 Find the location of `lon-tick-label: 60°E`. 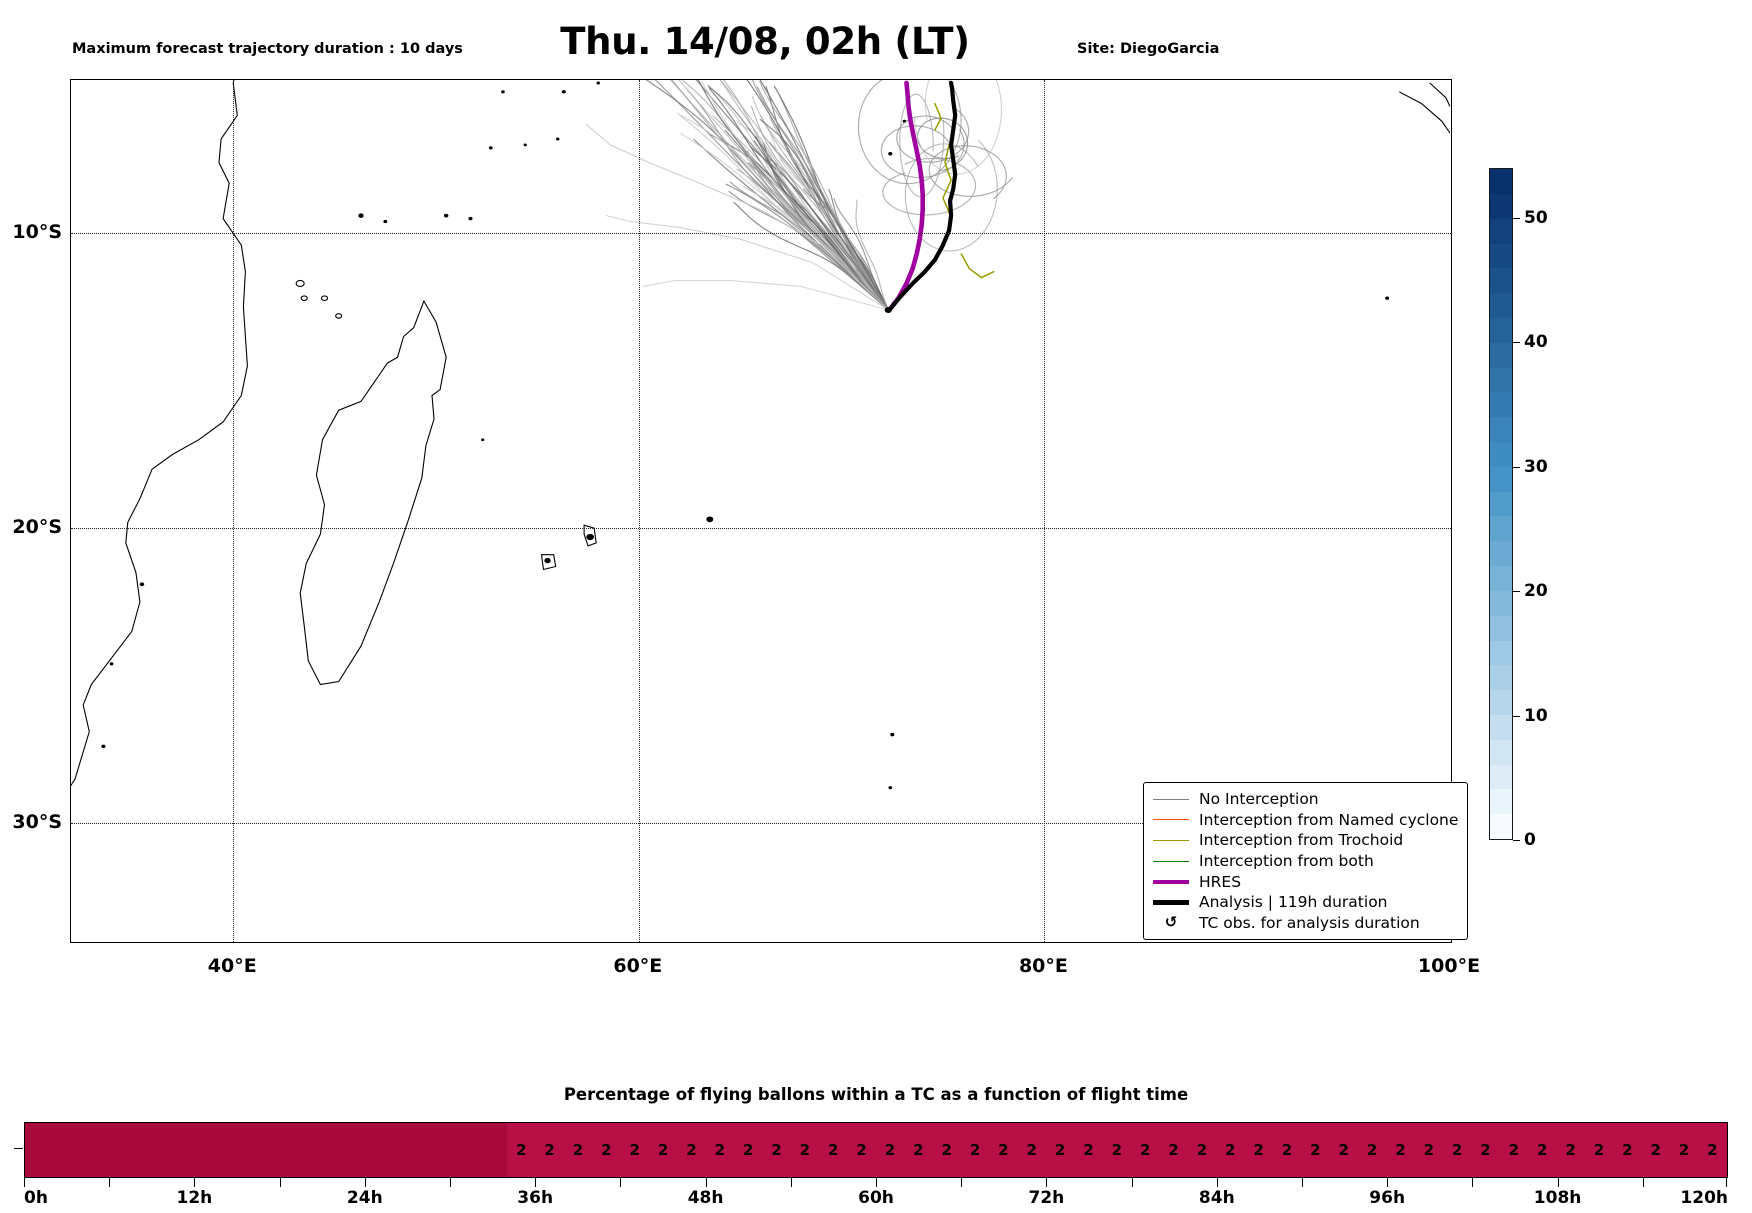

lon-tick-label: 60°E is located at coordinates (638, 966).